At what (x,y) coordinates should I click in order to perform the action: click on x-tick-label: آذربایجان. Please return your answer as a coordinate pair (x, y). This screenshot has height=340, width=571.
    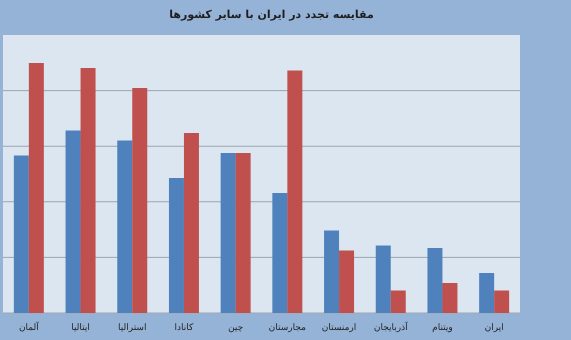
    Looking at the image, I should click on (391, 327).